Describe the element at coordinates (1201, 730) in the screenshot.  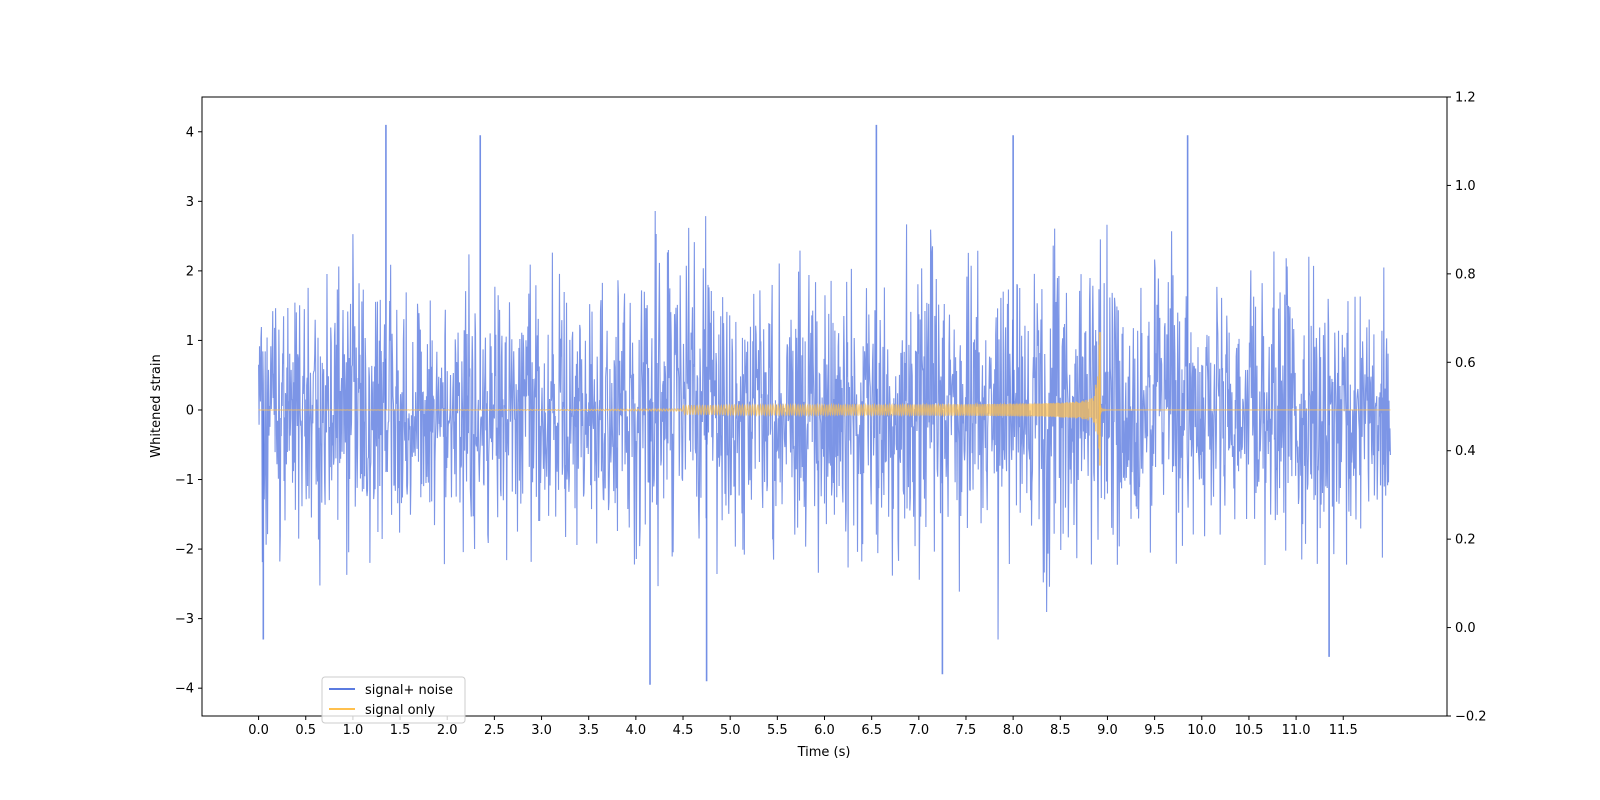
I see `x-tick-label: 10.0` at that location.